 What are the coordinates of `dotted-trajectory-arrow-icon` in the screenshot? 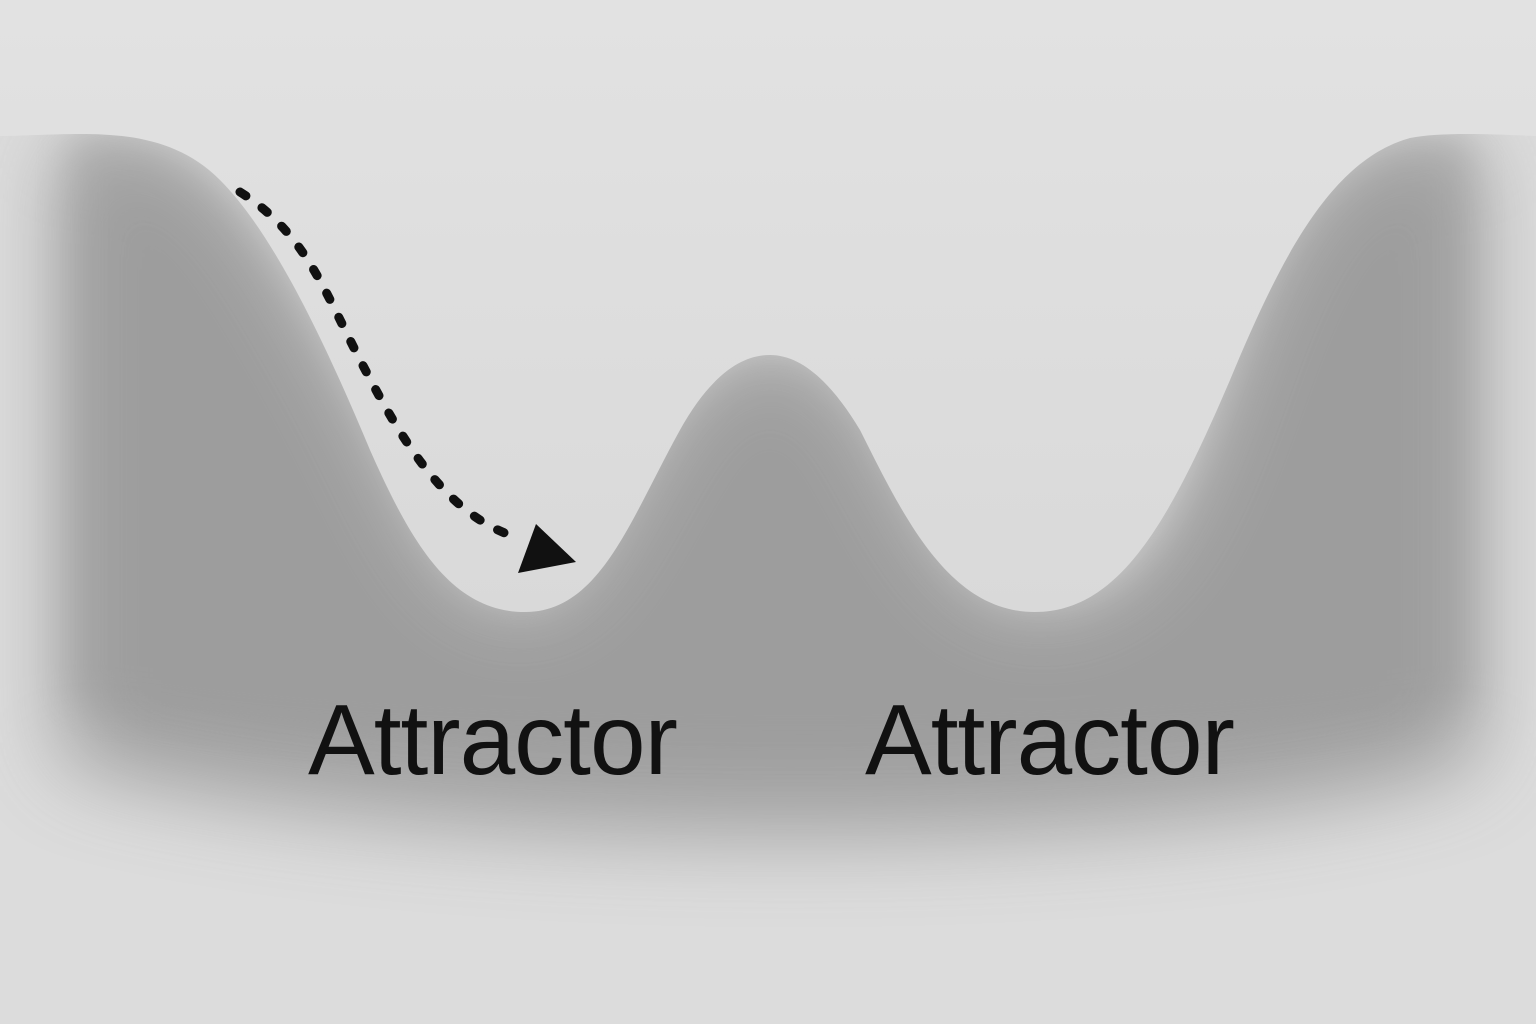 It's located at (547, 548).